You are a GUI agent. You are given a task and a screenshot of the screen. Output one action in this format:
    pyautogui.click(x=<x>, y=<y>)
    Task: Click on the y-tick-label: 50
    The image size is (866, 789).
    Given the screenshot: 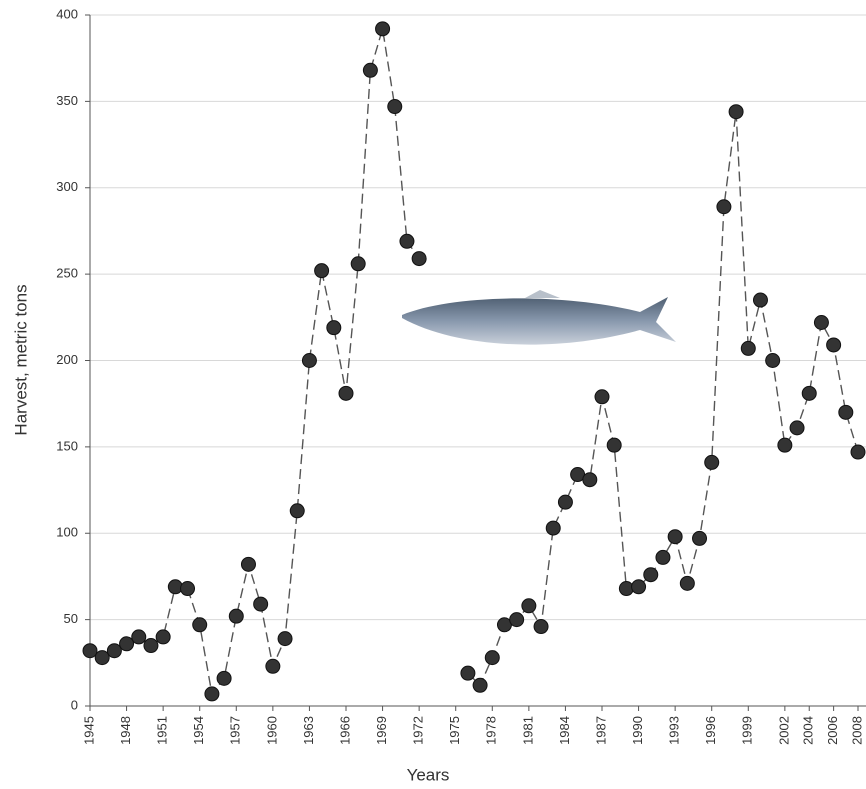 What is the action you would take?
    pyautogui.click(x=71, y=618)
    